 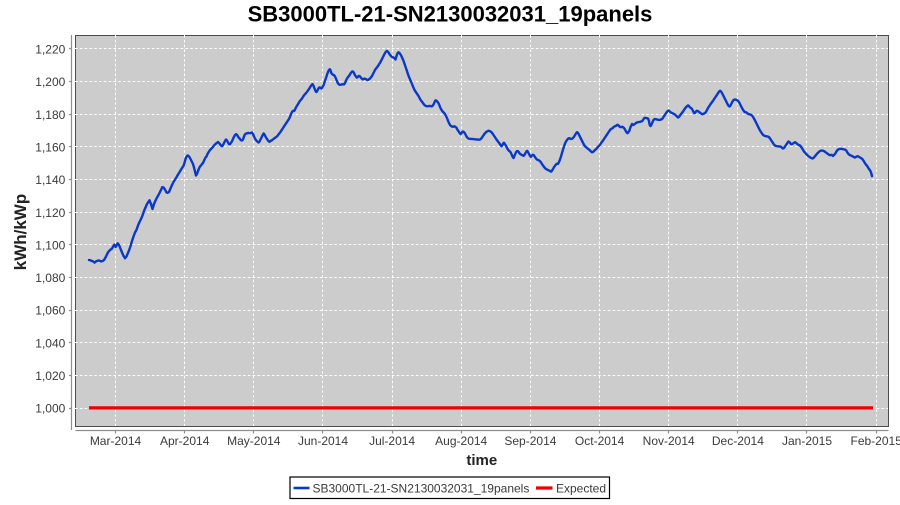 I want to click on svg-text: 1,180, so click(x=50, y=115).